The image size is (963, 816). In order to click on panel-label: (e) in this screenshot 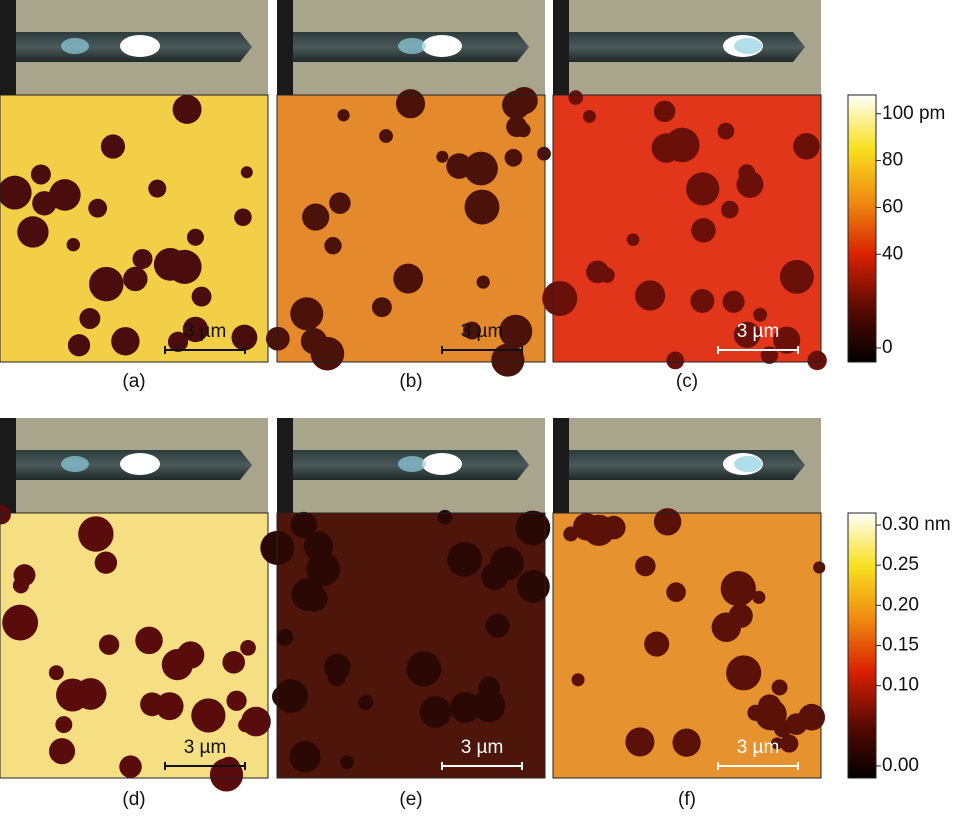, I will do `click(410, 799)`.